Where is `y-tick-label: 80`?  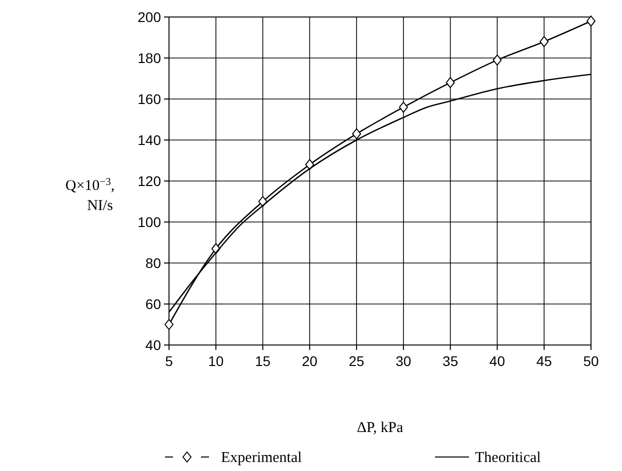
y-tick-label: 80 is located at coordinates (153, 263).